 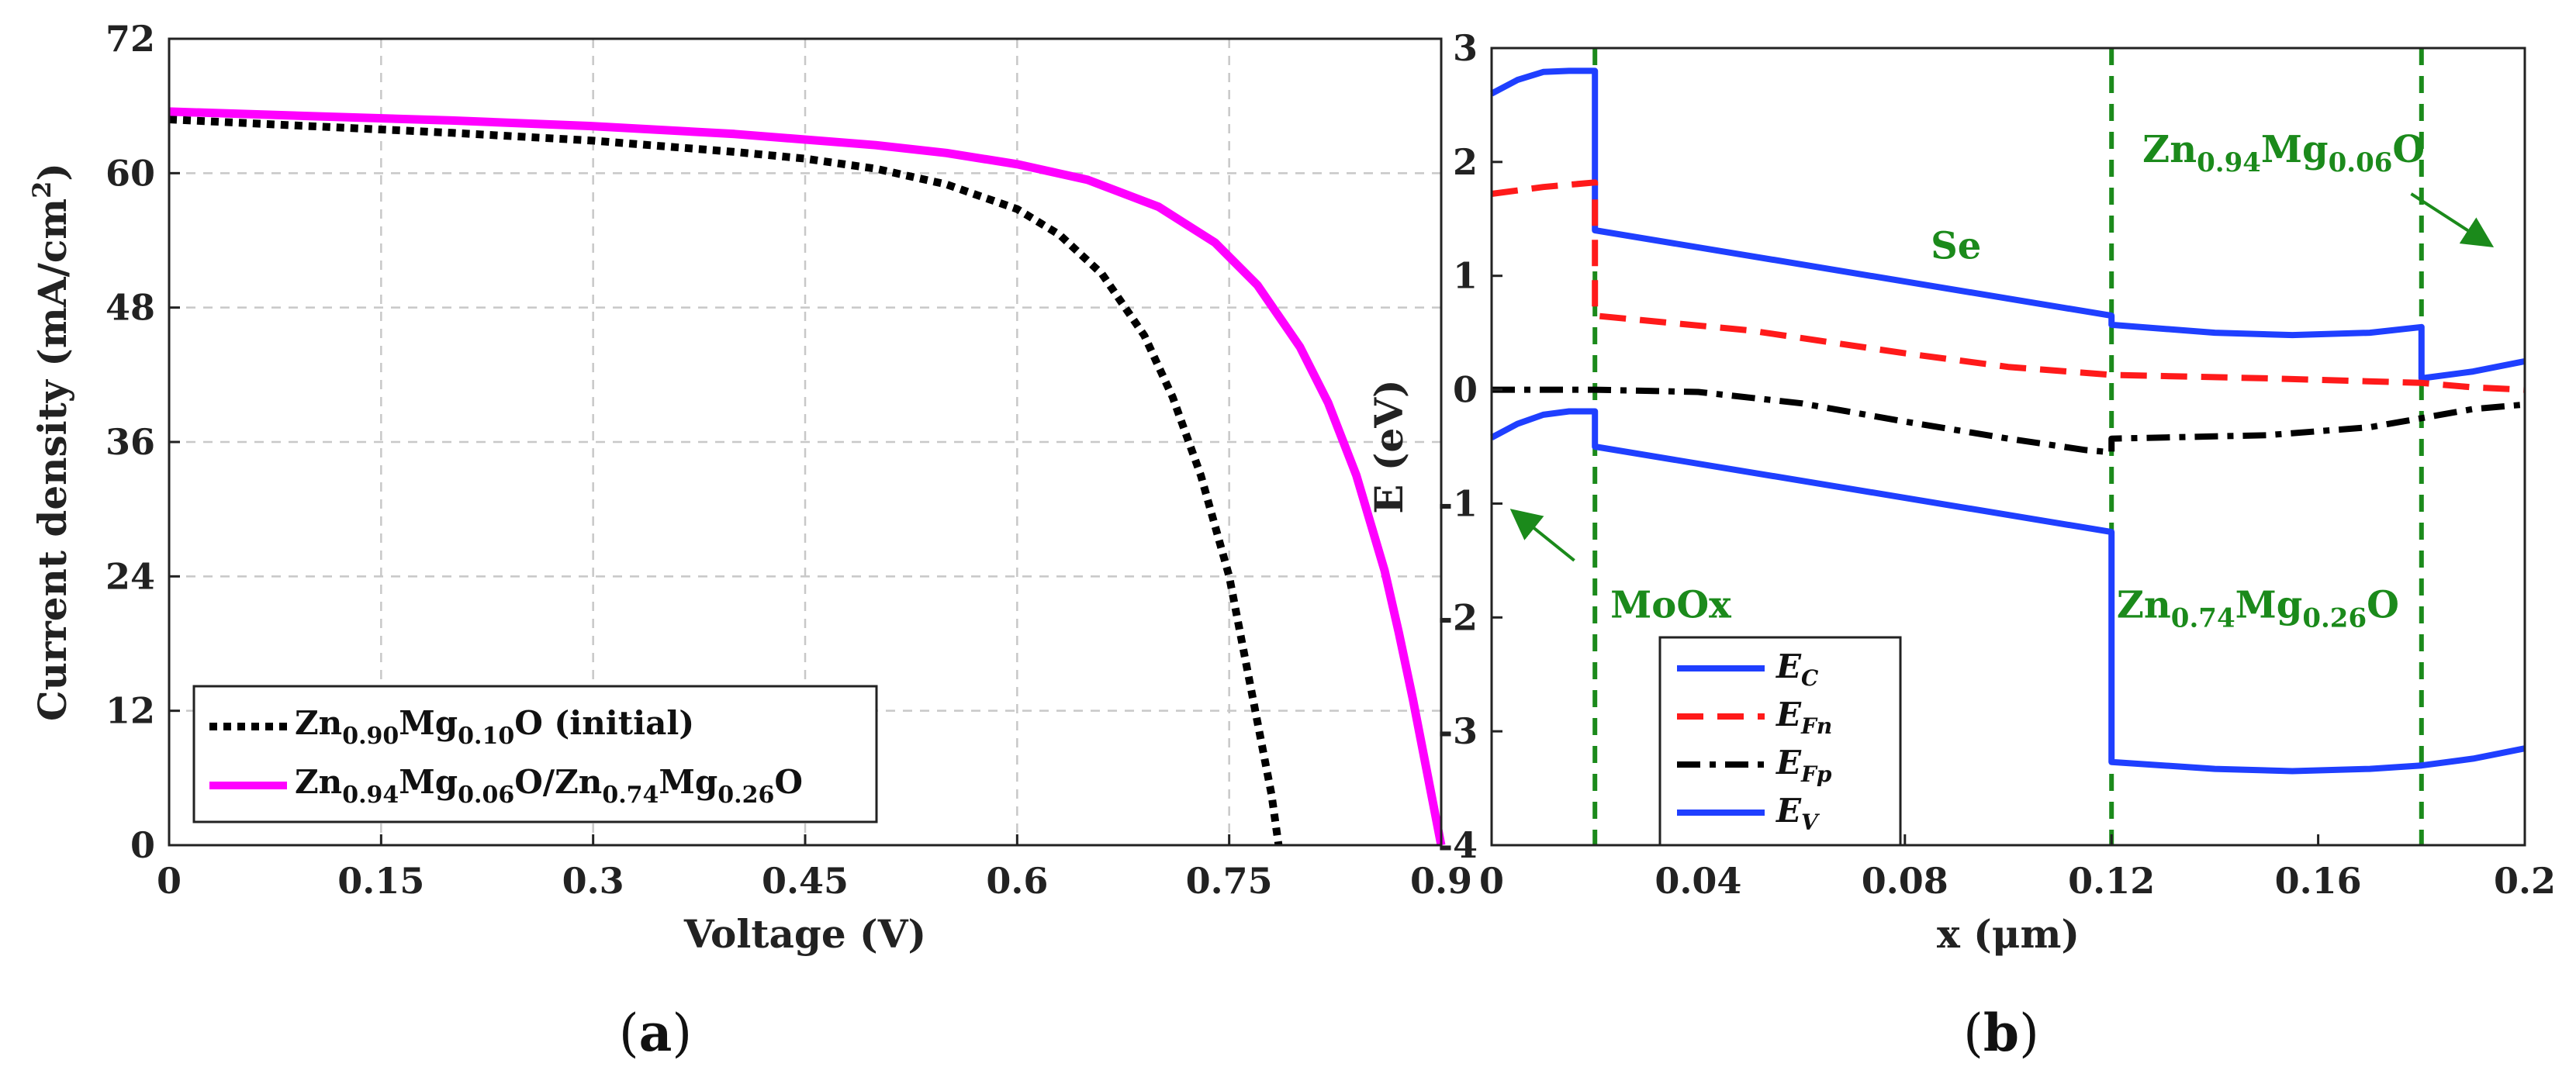 What do you see at coordinates (1816, 774) in the screenshot?
I see `panel-b-legend-label-sub: Fp` at bounding box center [1816, 774].